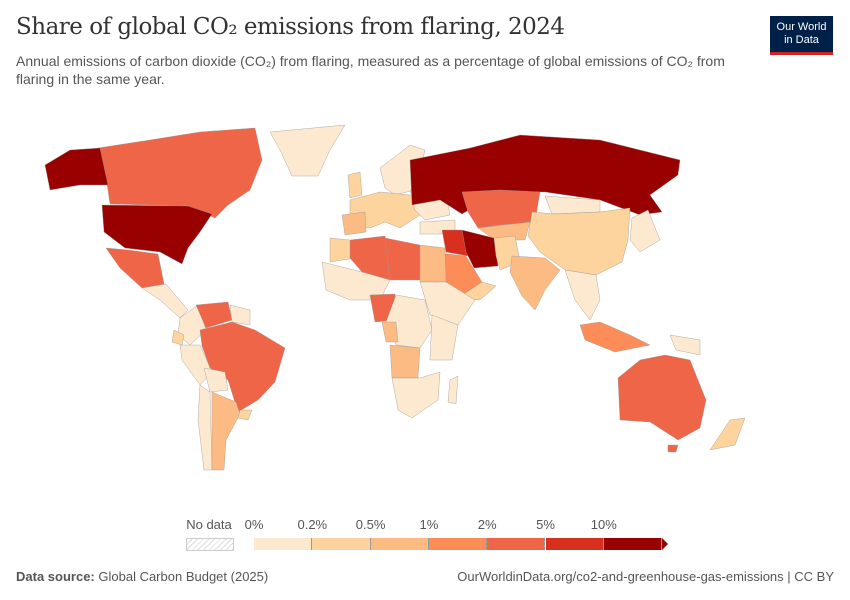 The image size is (850, 600). Describe the element at coordinates (254, 524) in the screenshot. I see `legend-tick-label: 0%` at that location.